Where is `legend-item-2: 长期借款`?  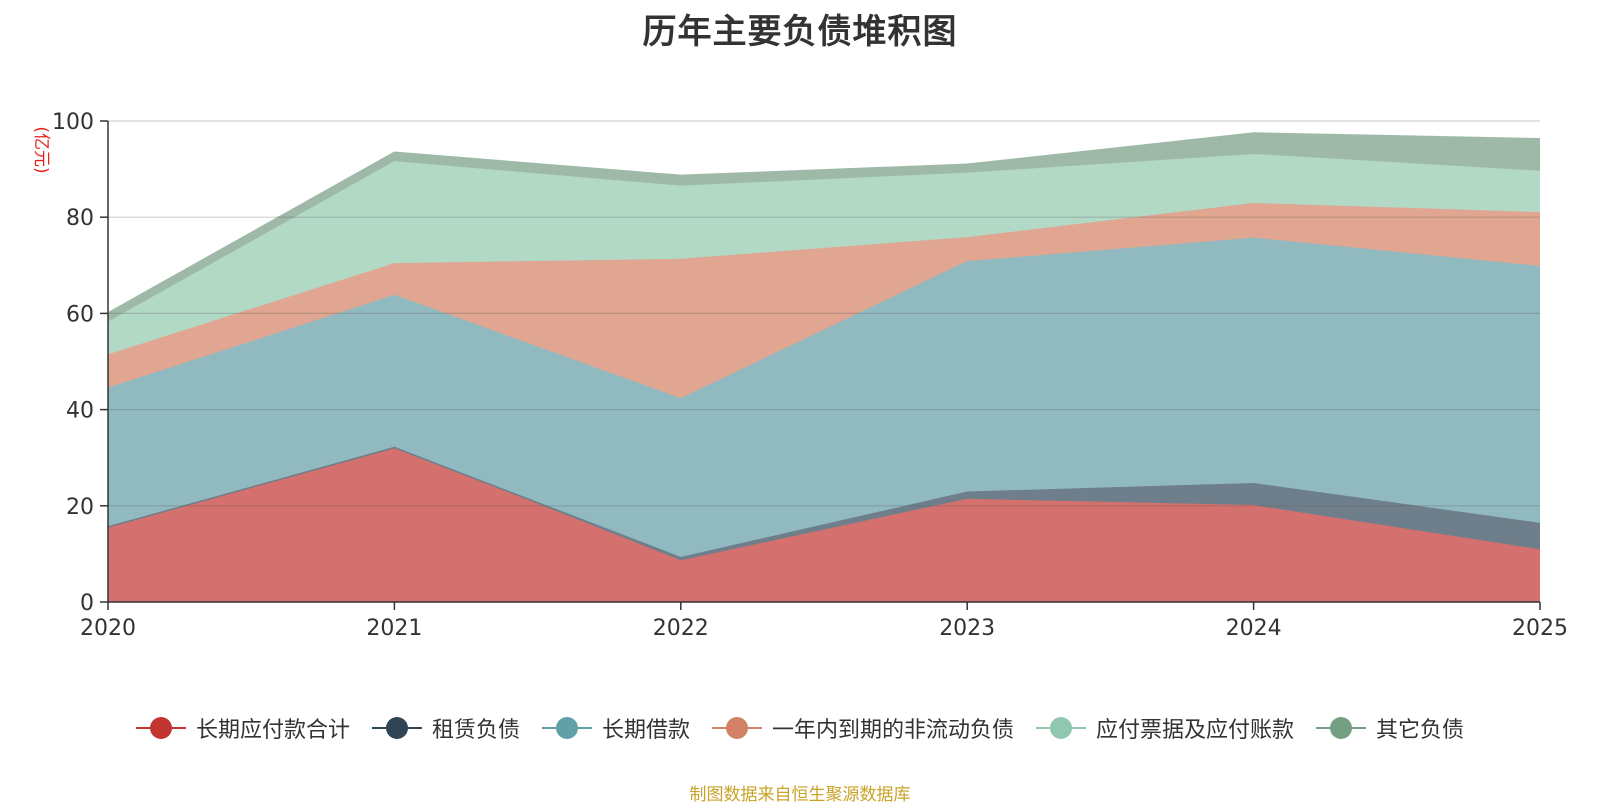 legend-item-2: 长期借款 is located at coordinates (615, 728).